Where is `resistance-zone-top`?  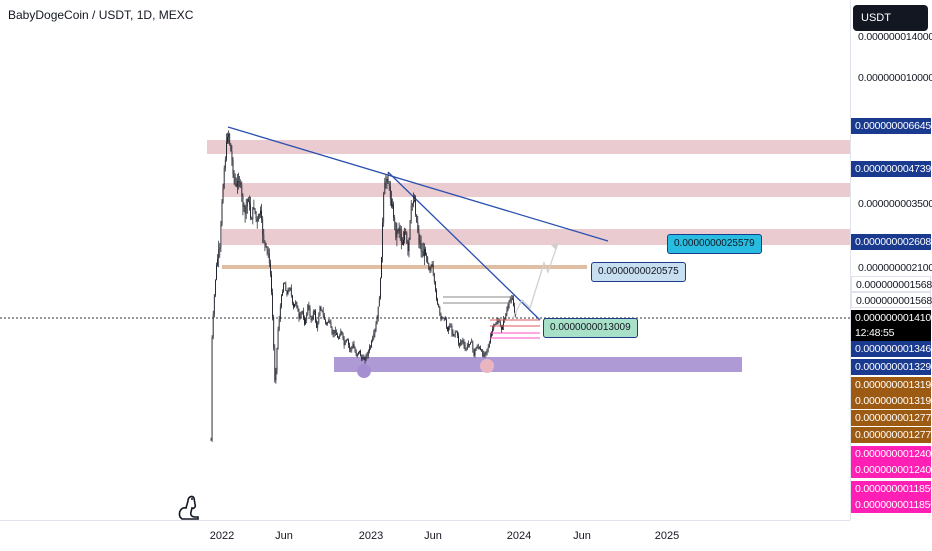
resistance-zone-top is located at coordinates (528, 147).